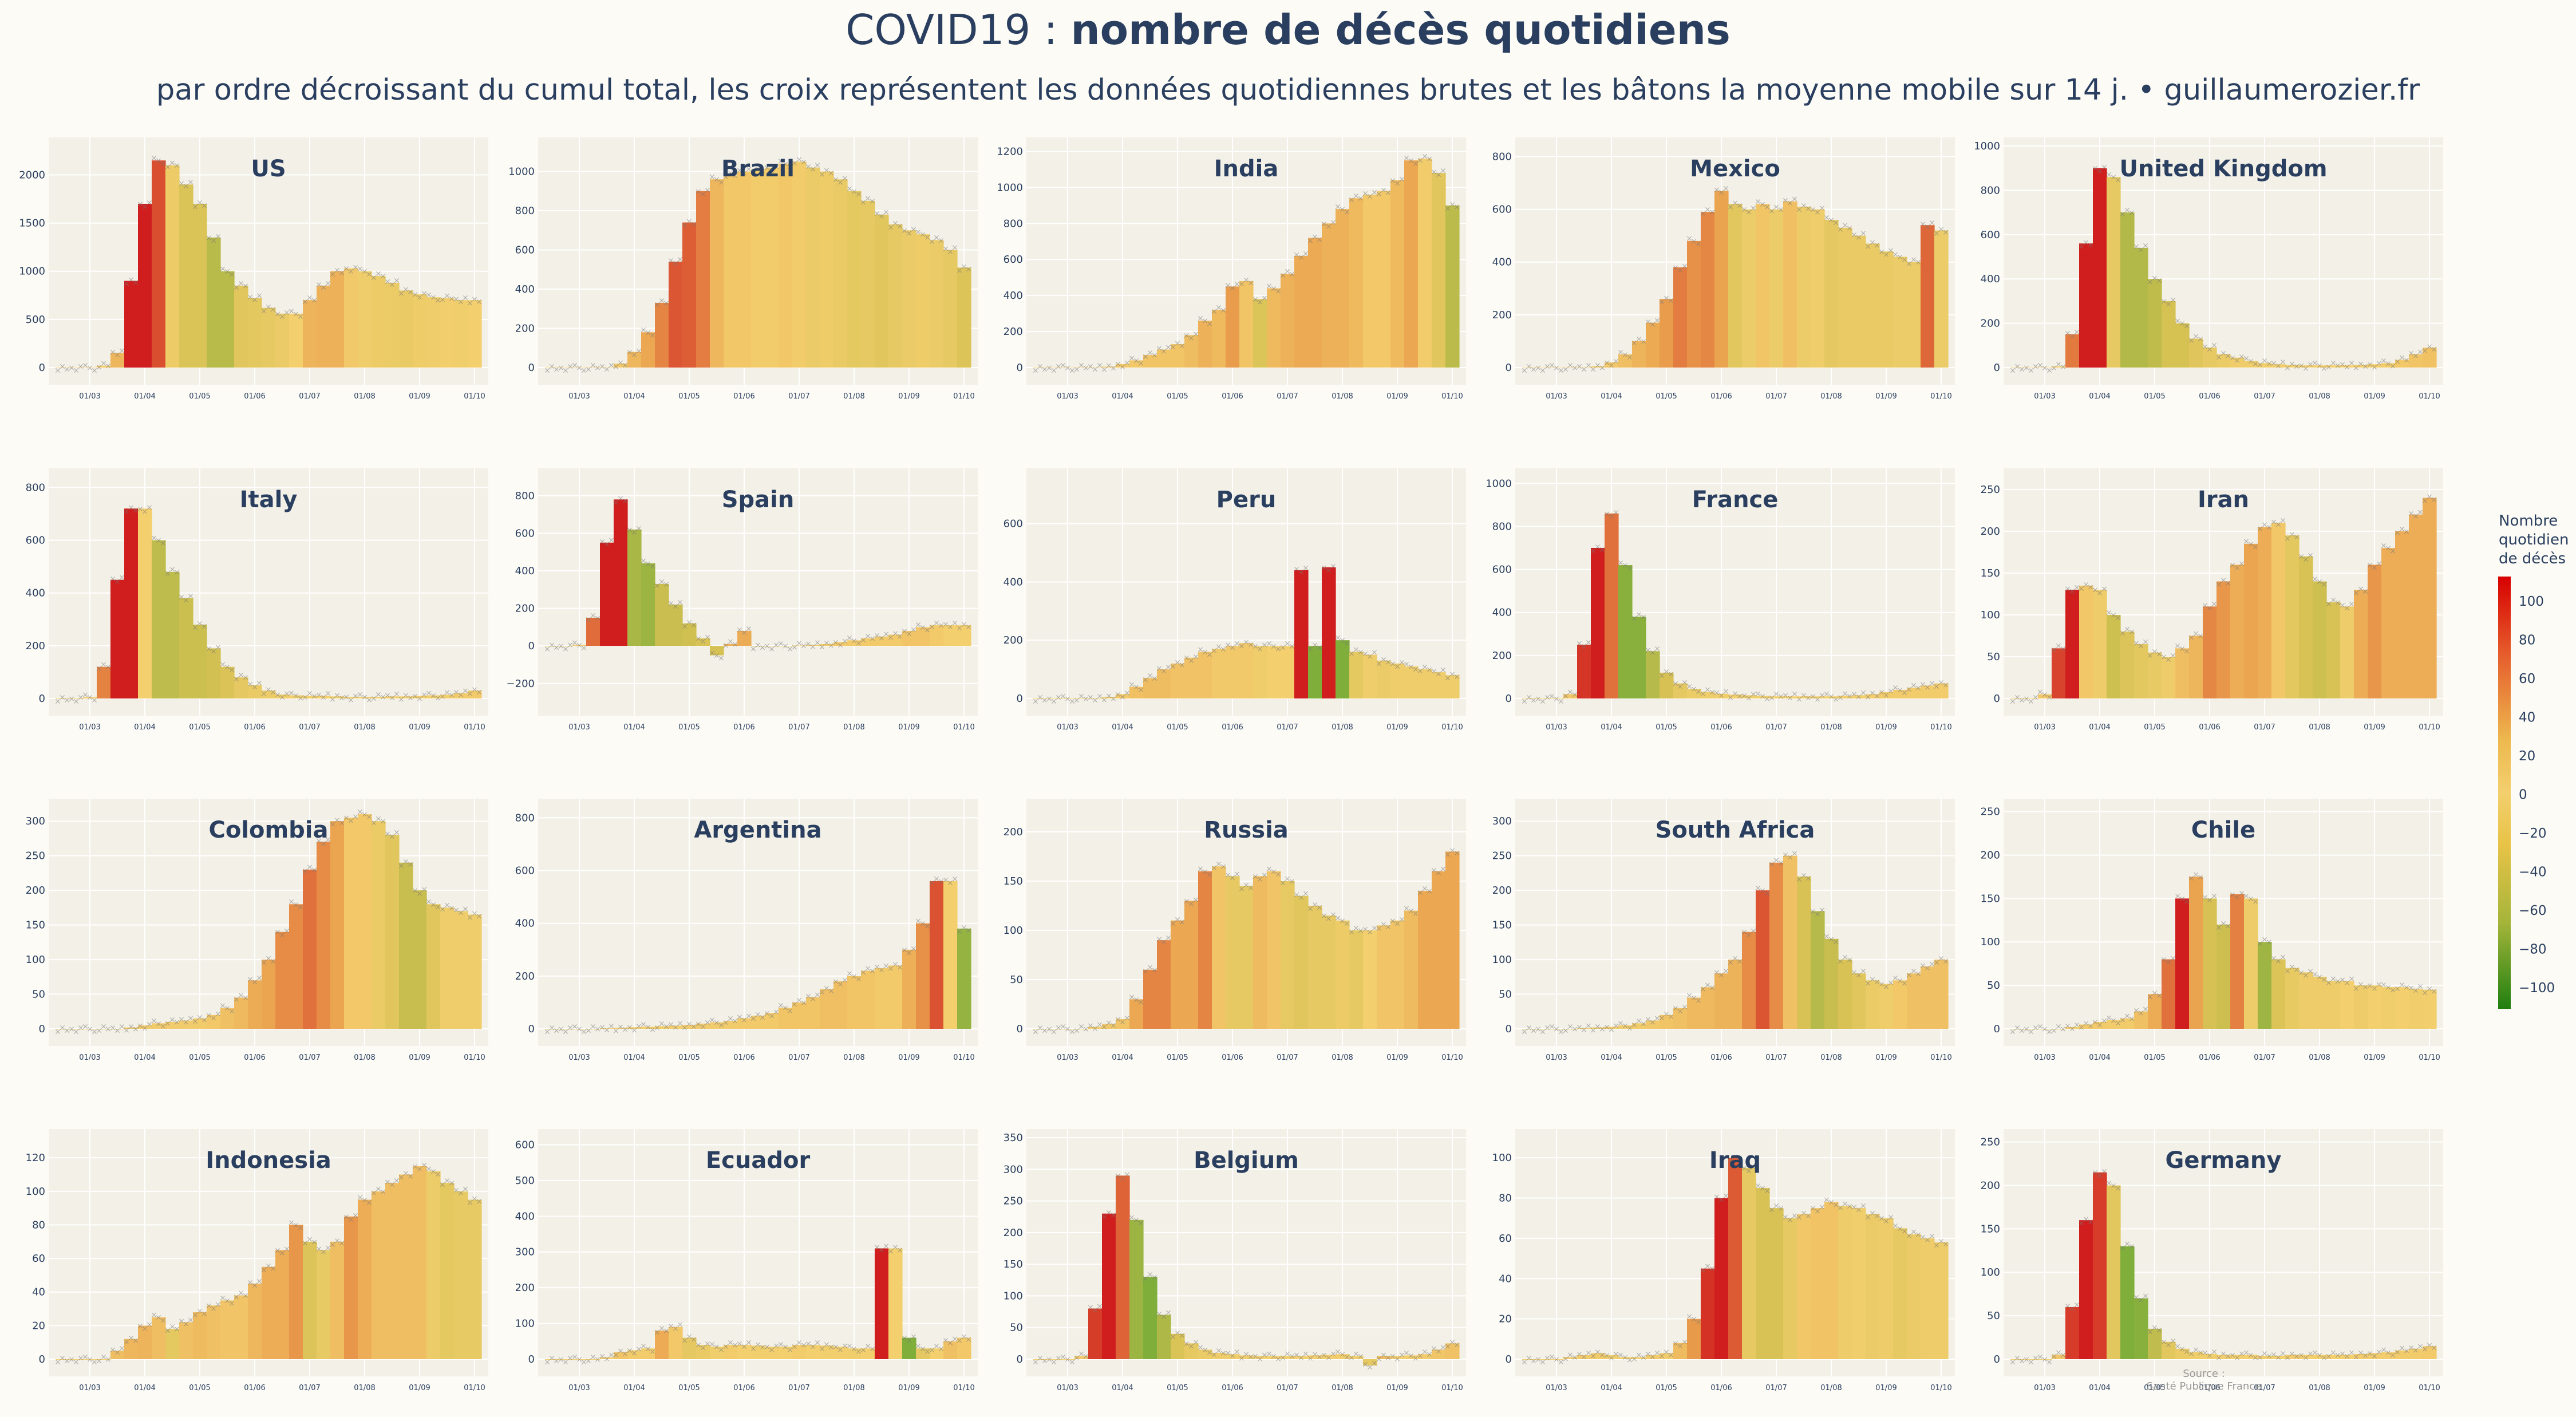  What do you see at coordinates (2523, 795) in the screenshot?
I see `colorbar-tick-label: 0` at bounding box center [2523, 795].